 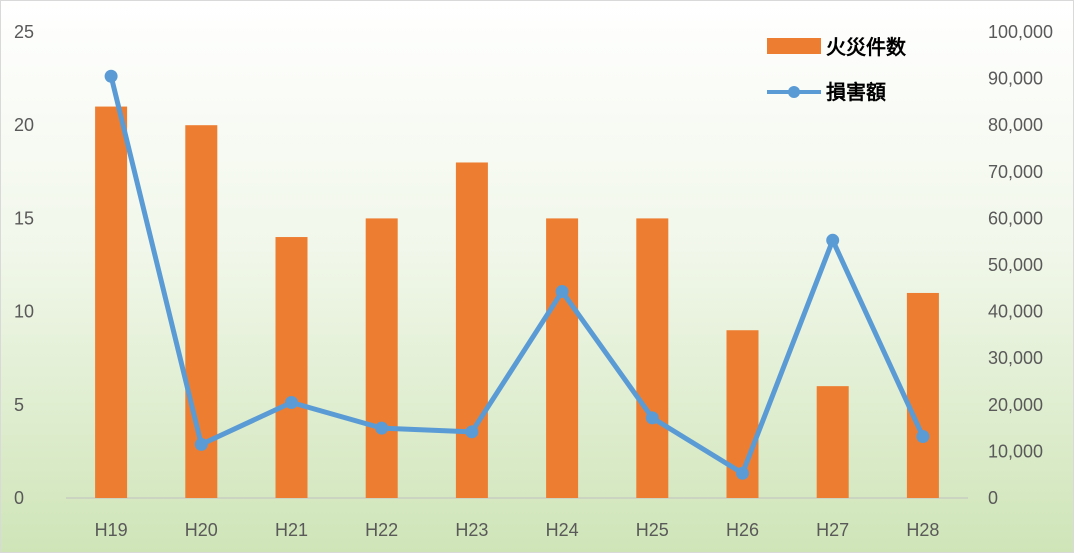 I want to click on x-tick-label: H26, so click(x=742, y=530).